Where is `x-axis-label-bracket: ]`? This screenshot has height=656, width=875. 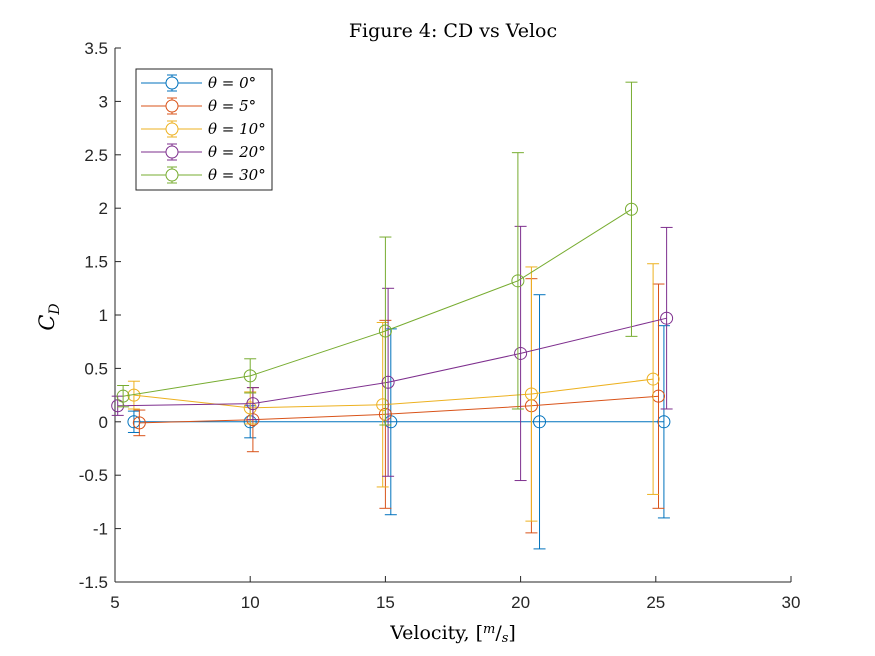 x-axis-label-bracket: ] is located at coordinates (511, 633).